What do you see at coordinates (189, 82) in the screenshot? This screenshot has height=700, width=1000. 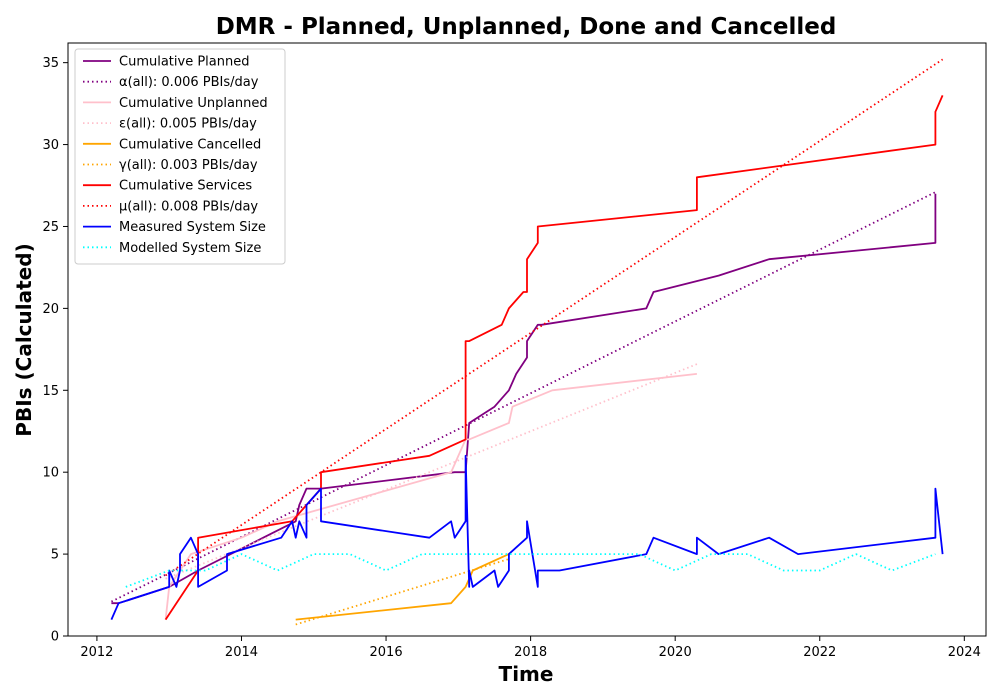 I see `legend-label: α(all): 0.006 PBIs/day` at bounding box center [189, 82].